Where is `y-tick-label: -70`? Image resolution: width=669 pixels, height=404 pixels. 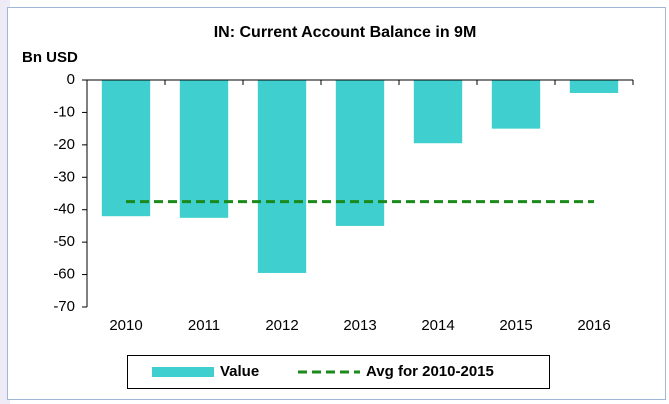 y-tick-label: -70 is located at coordinates (64, 306).